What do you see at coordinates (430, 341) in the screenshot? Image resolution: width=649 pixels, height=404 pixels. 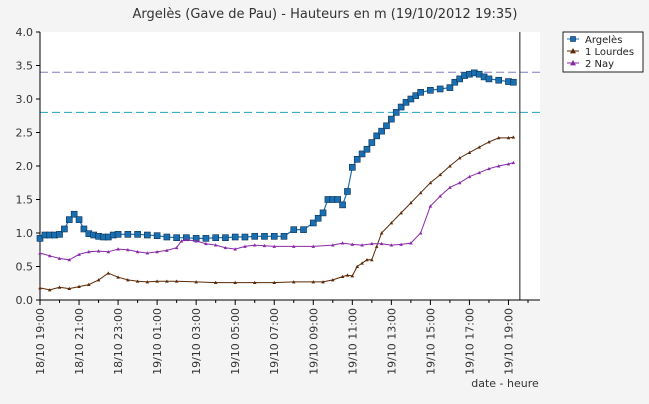 I see `x-tick-label: 19/10 15:00` at bounding box center [430, 341].